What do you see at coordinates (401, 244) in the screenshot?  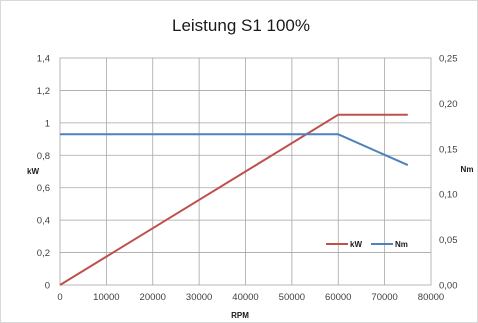 I see `legend-label-nm: Nm` at bounding box center [401, 244].